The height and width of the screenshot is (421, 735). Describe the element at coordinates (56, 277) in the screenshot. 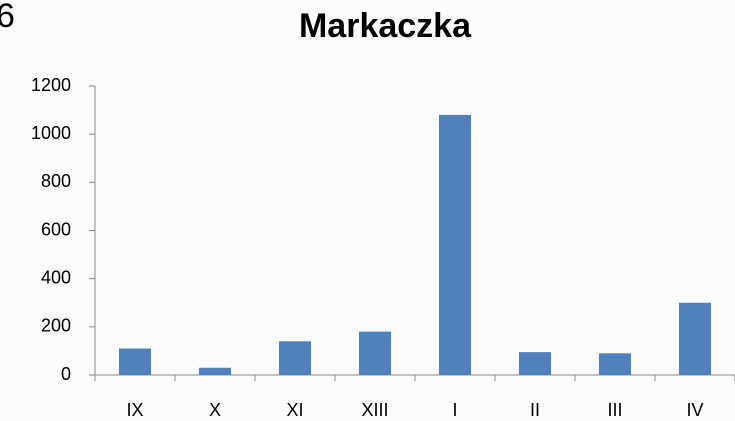

I see `y-tick-label: 400` at that location.